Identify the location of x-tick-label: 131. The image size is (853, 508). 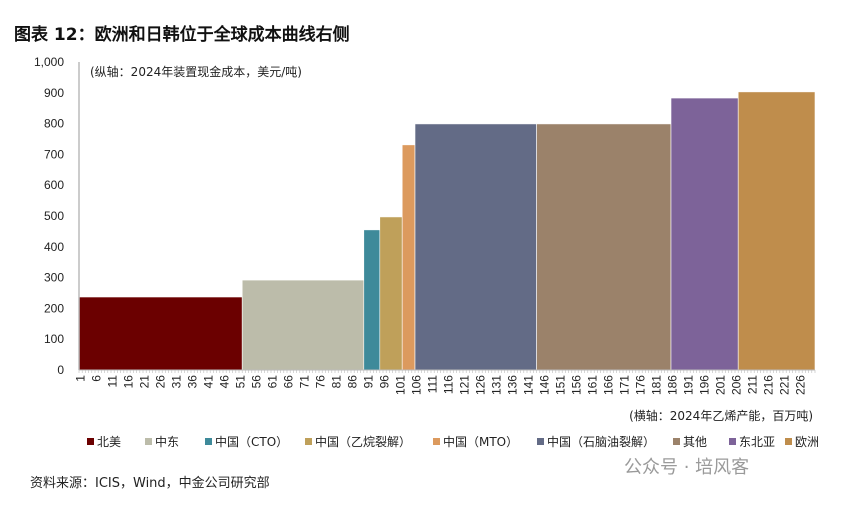
(497, 385).